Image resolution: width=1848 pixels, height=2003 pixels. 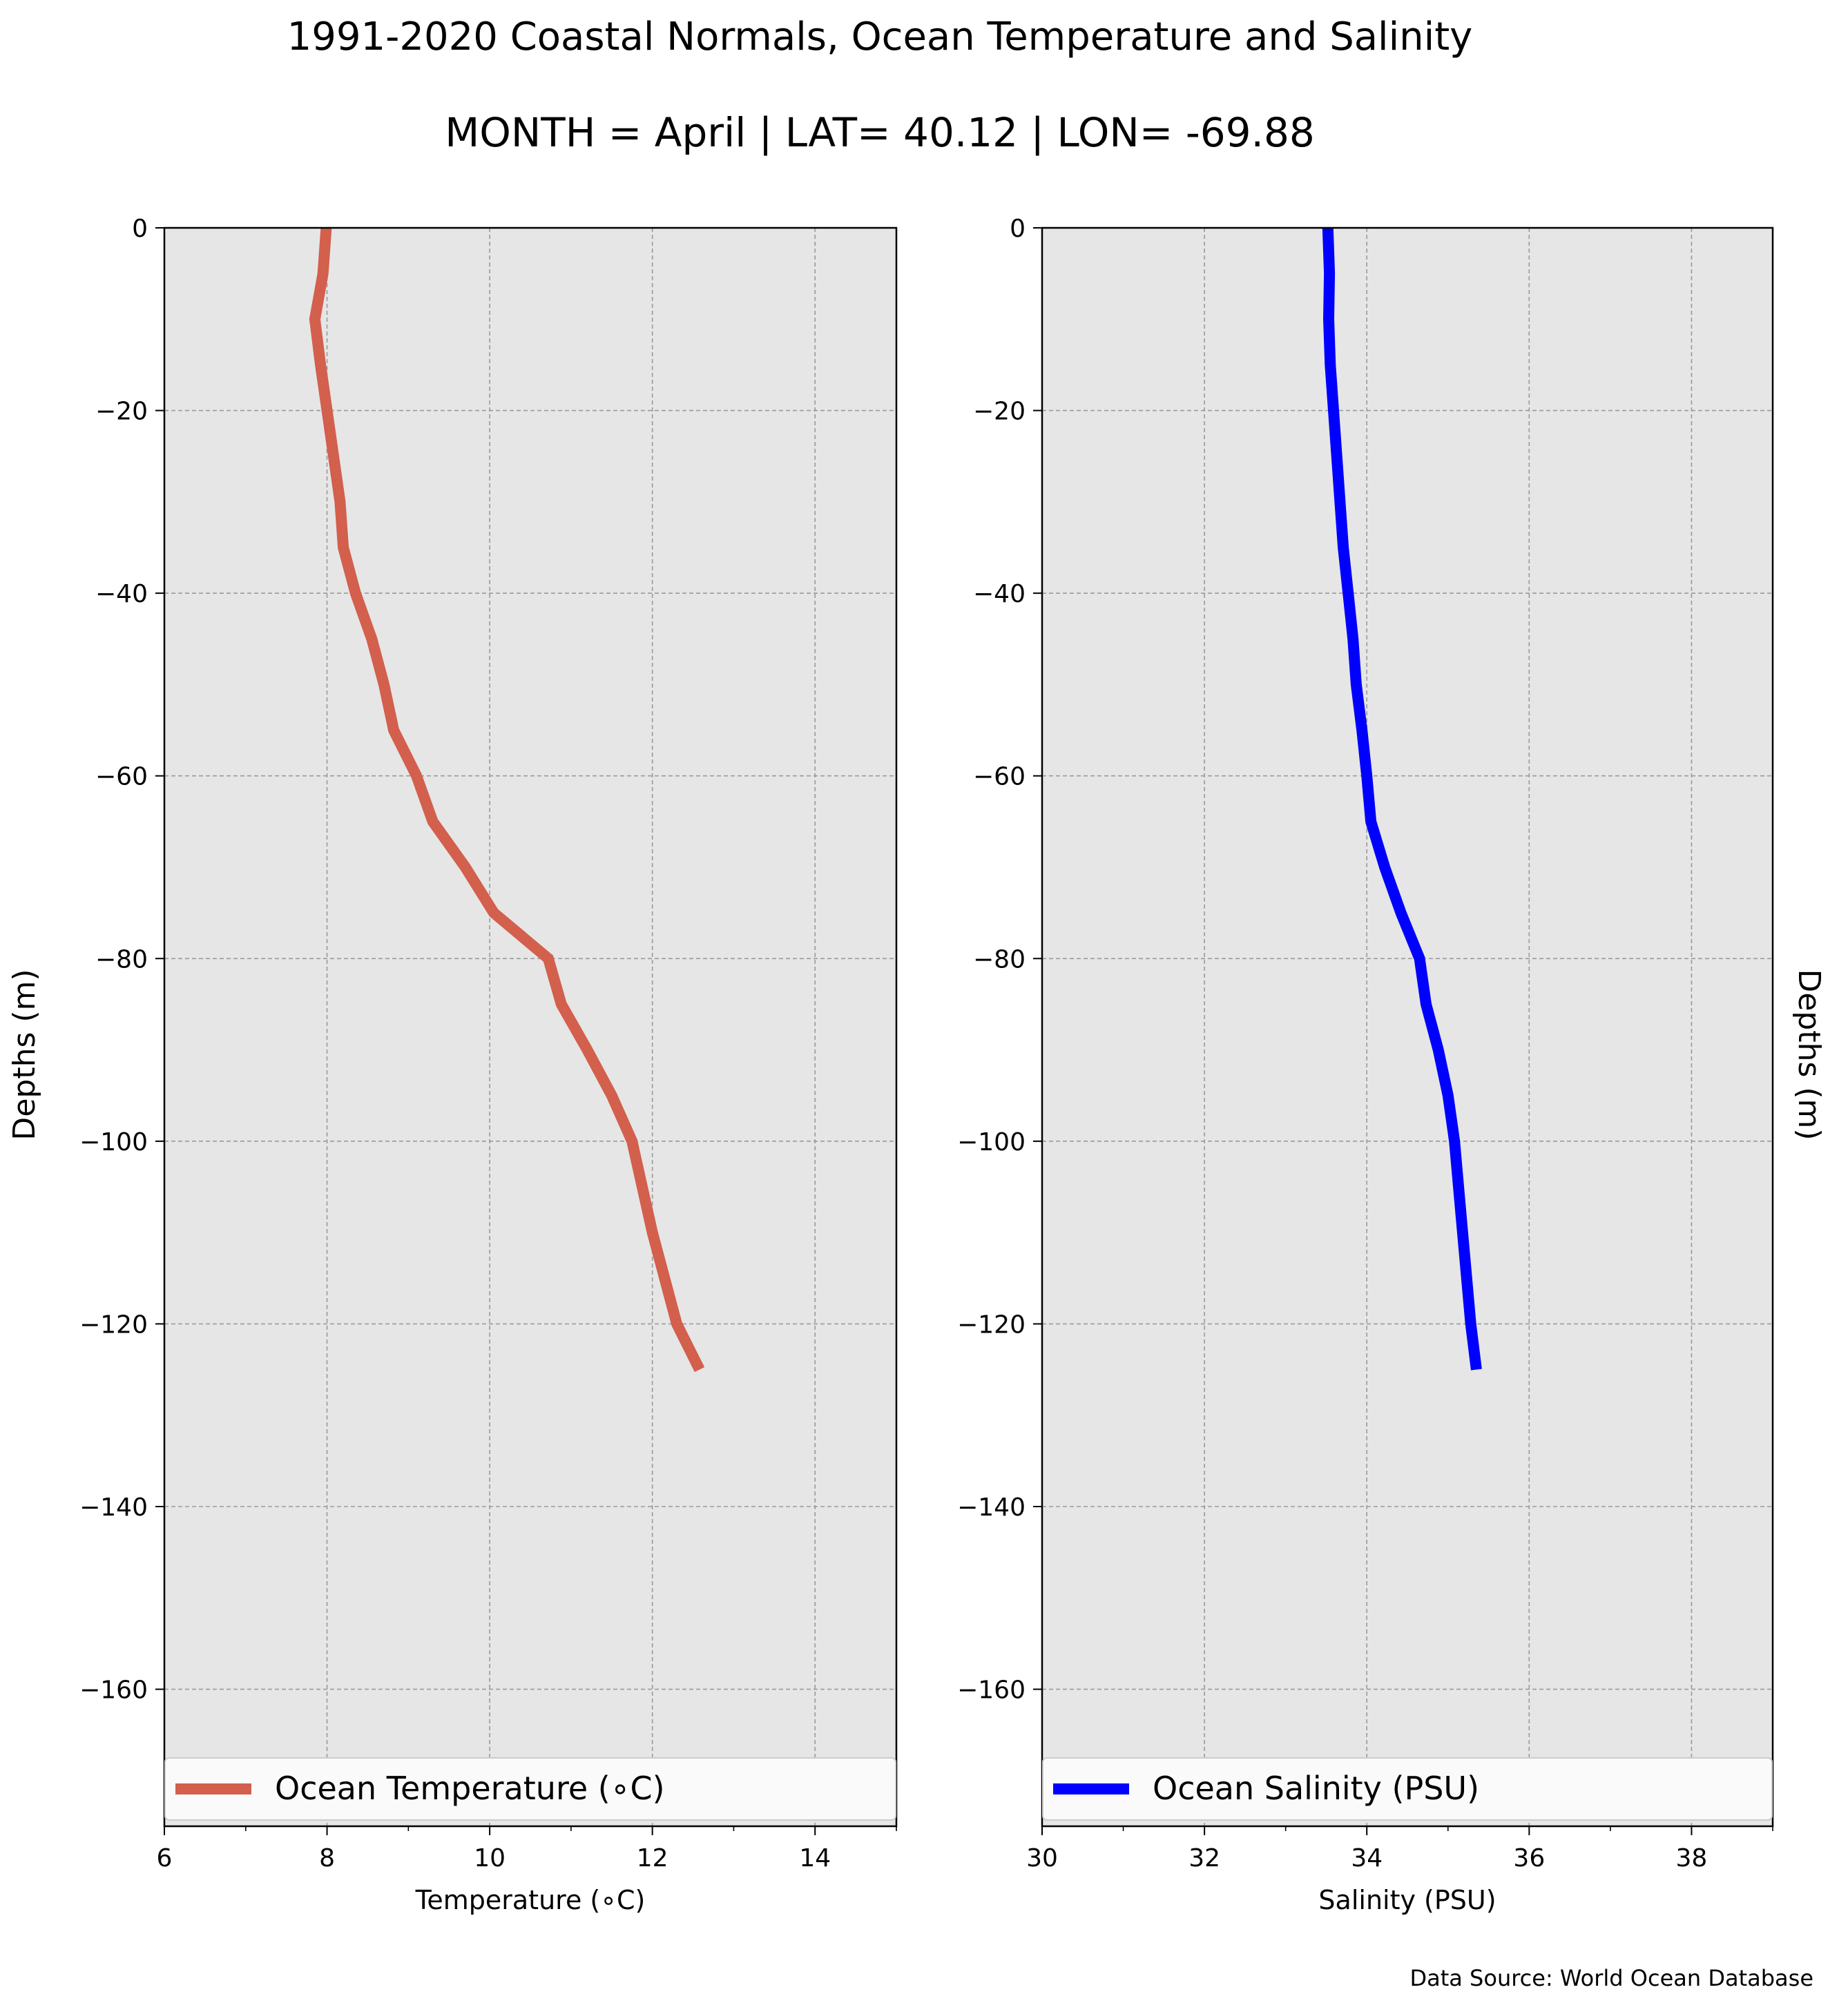 I want to click on sal-legend: Ocean Salinity (PSU), so click(x=1407, y=1789).